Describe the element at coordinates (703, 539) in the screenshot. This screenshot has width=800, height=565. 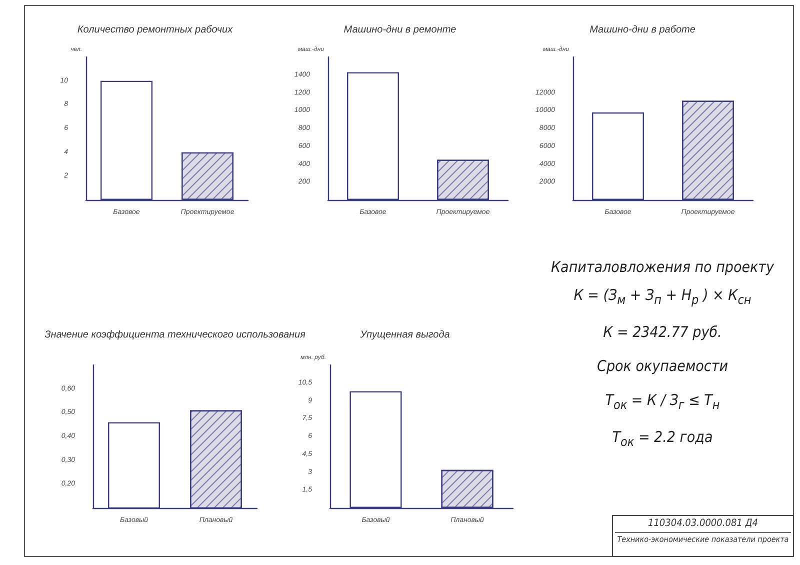
I see `text: Технико-экономические показатели проекта` at that location.